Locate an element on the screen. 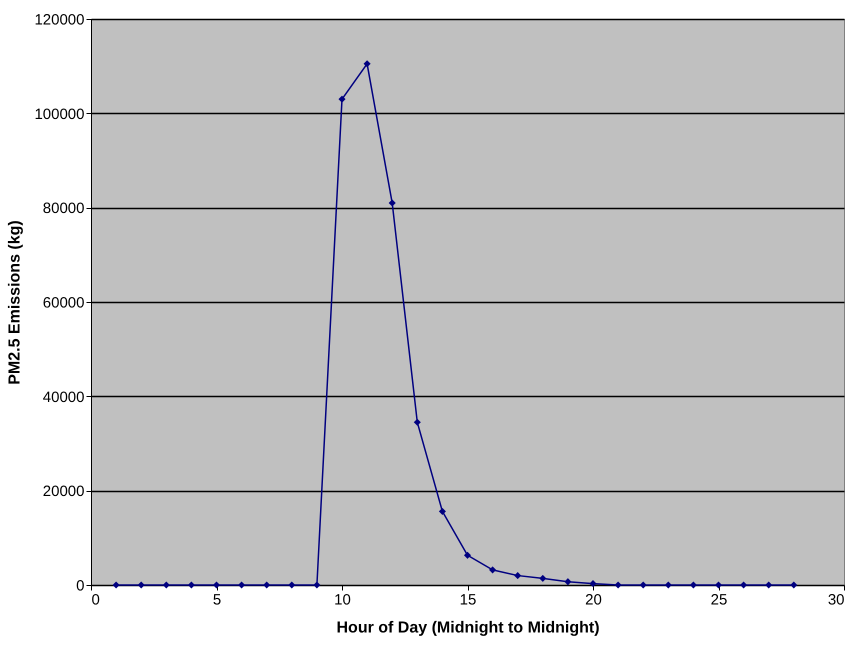  x-tick-label: 20 is located at coordinates (593, 600).